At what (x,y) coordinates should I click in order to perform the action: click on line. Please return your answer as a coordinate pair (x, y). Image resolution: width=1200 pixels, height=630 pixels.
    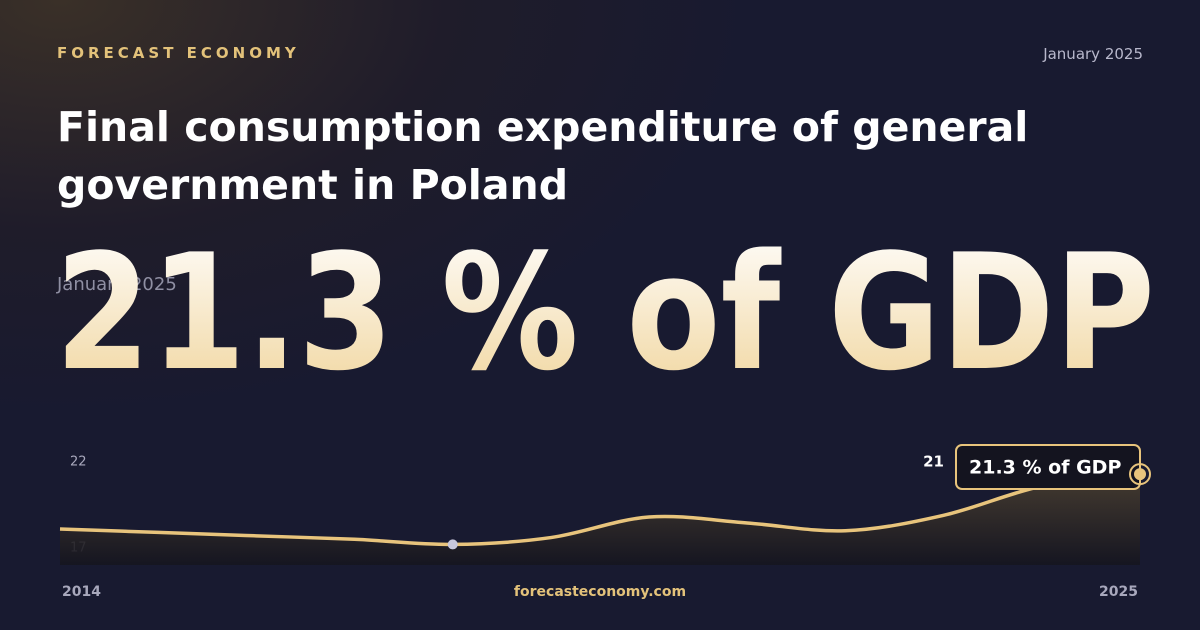
    Looking at the image, I should click on (600, 509).